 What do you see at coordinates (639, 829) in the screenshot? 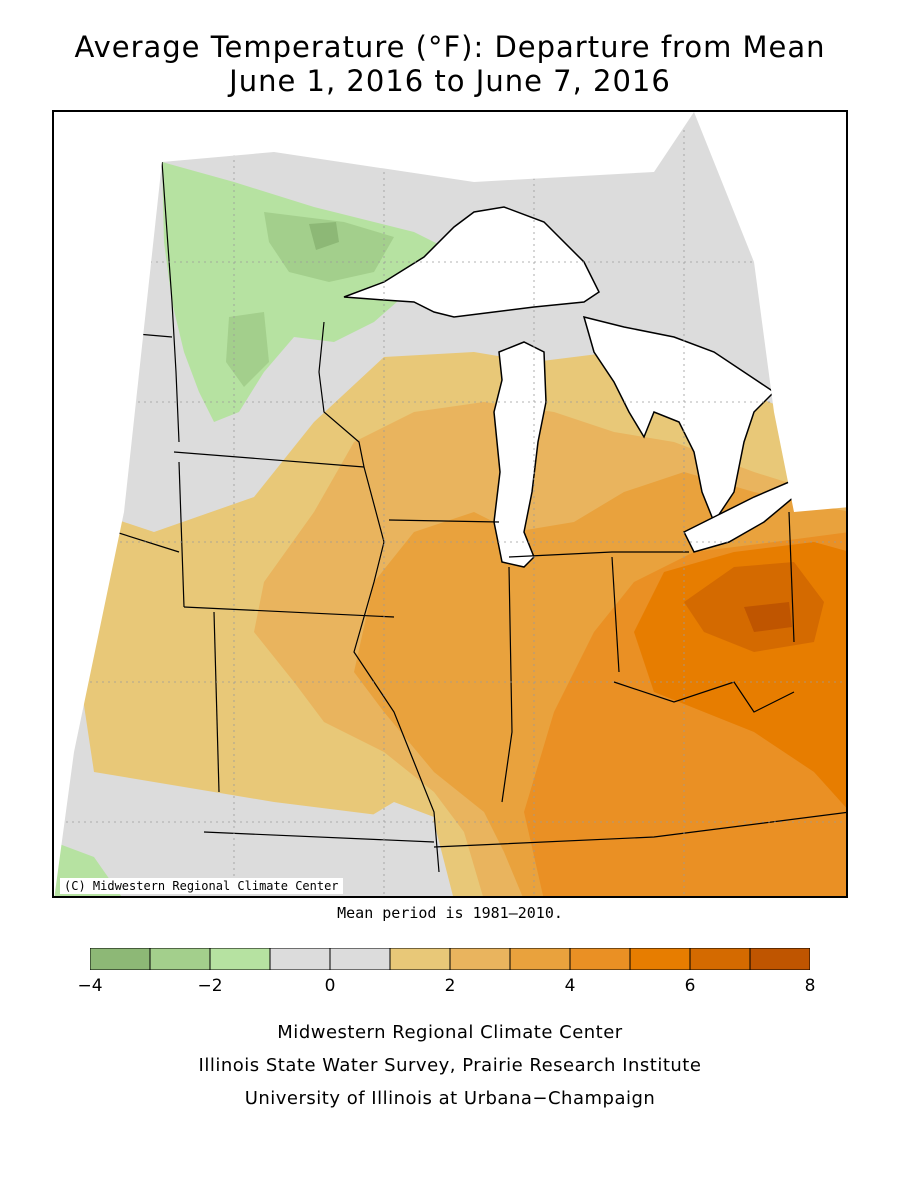
I see `boundary-ky-tn` at bounding box center [639, 829].